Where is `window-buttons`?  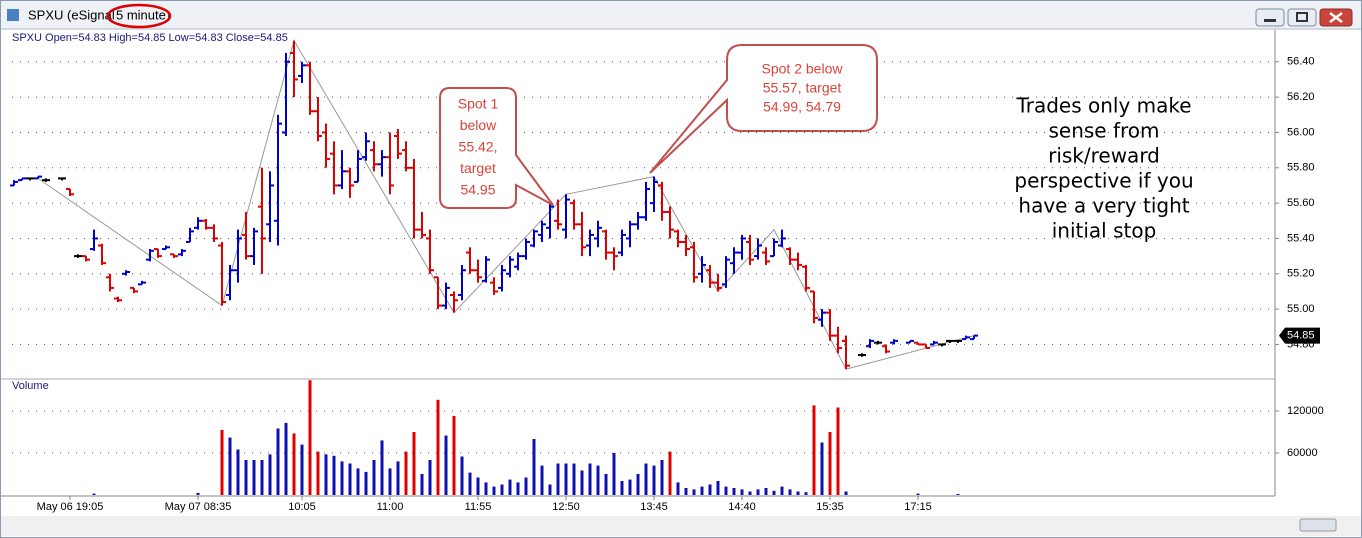 window-buttons is located at coordinates (1304, 17).